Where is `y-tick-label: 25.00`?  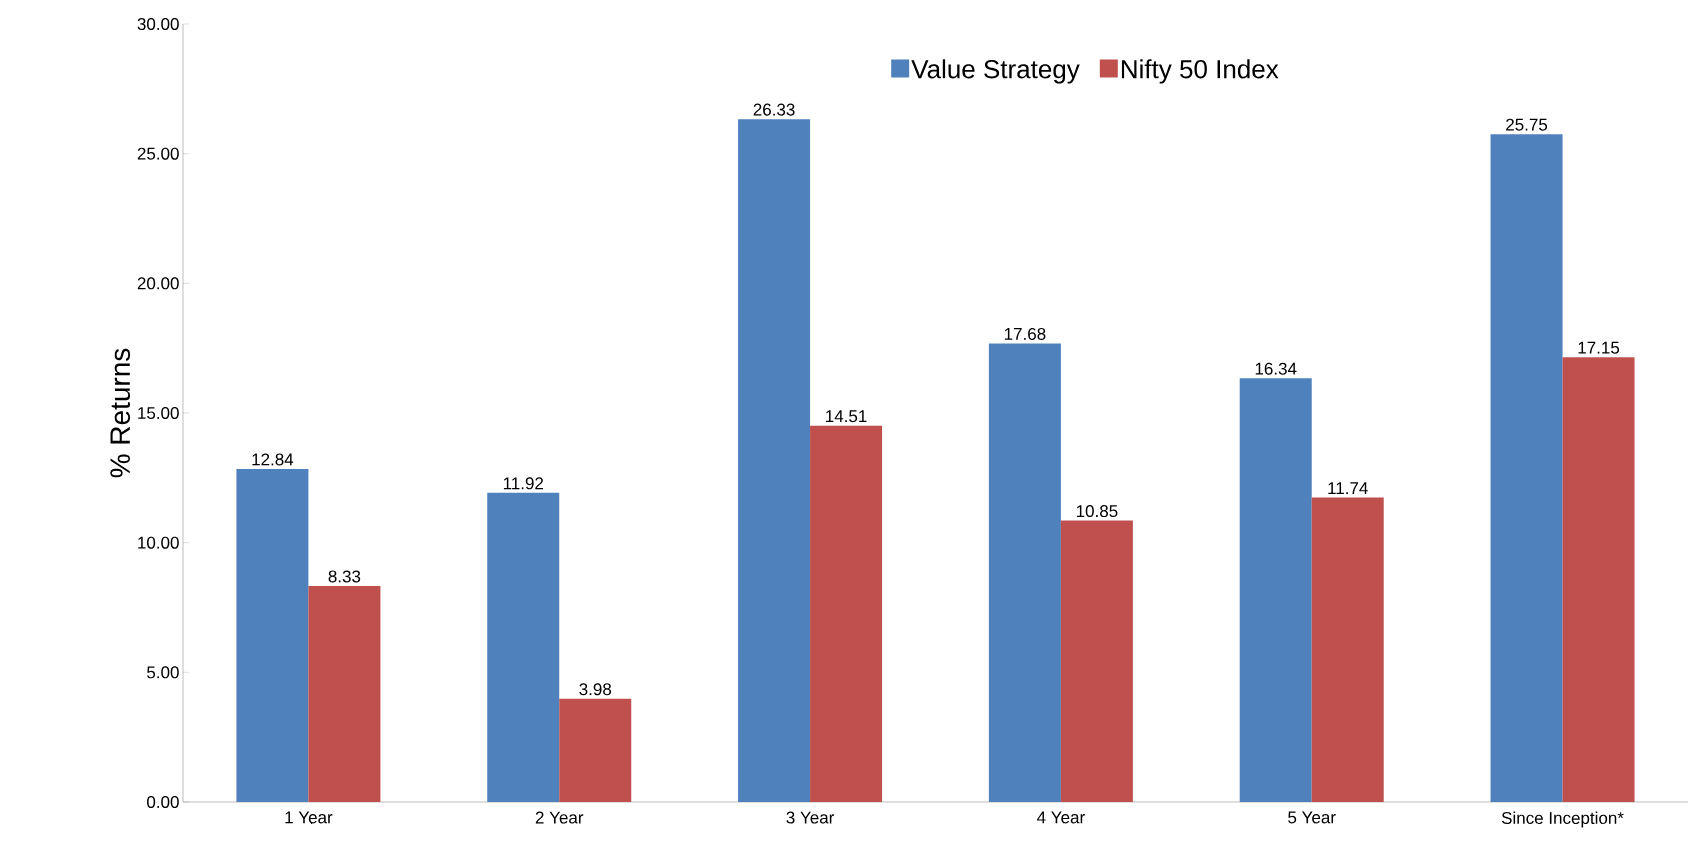
y-tick-label: 25.00 is located at coordinates (158, 153).